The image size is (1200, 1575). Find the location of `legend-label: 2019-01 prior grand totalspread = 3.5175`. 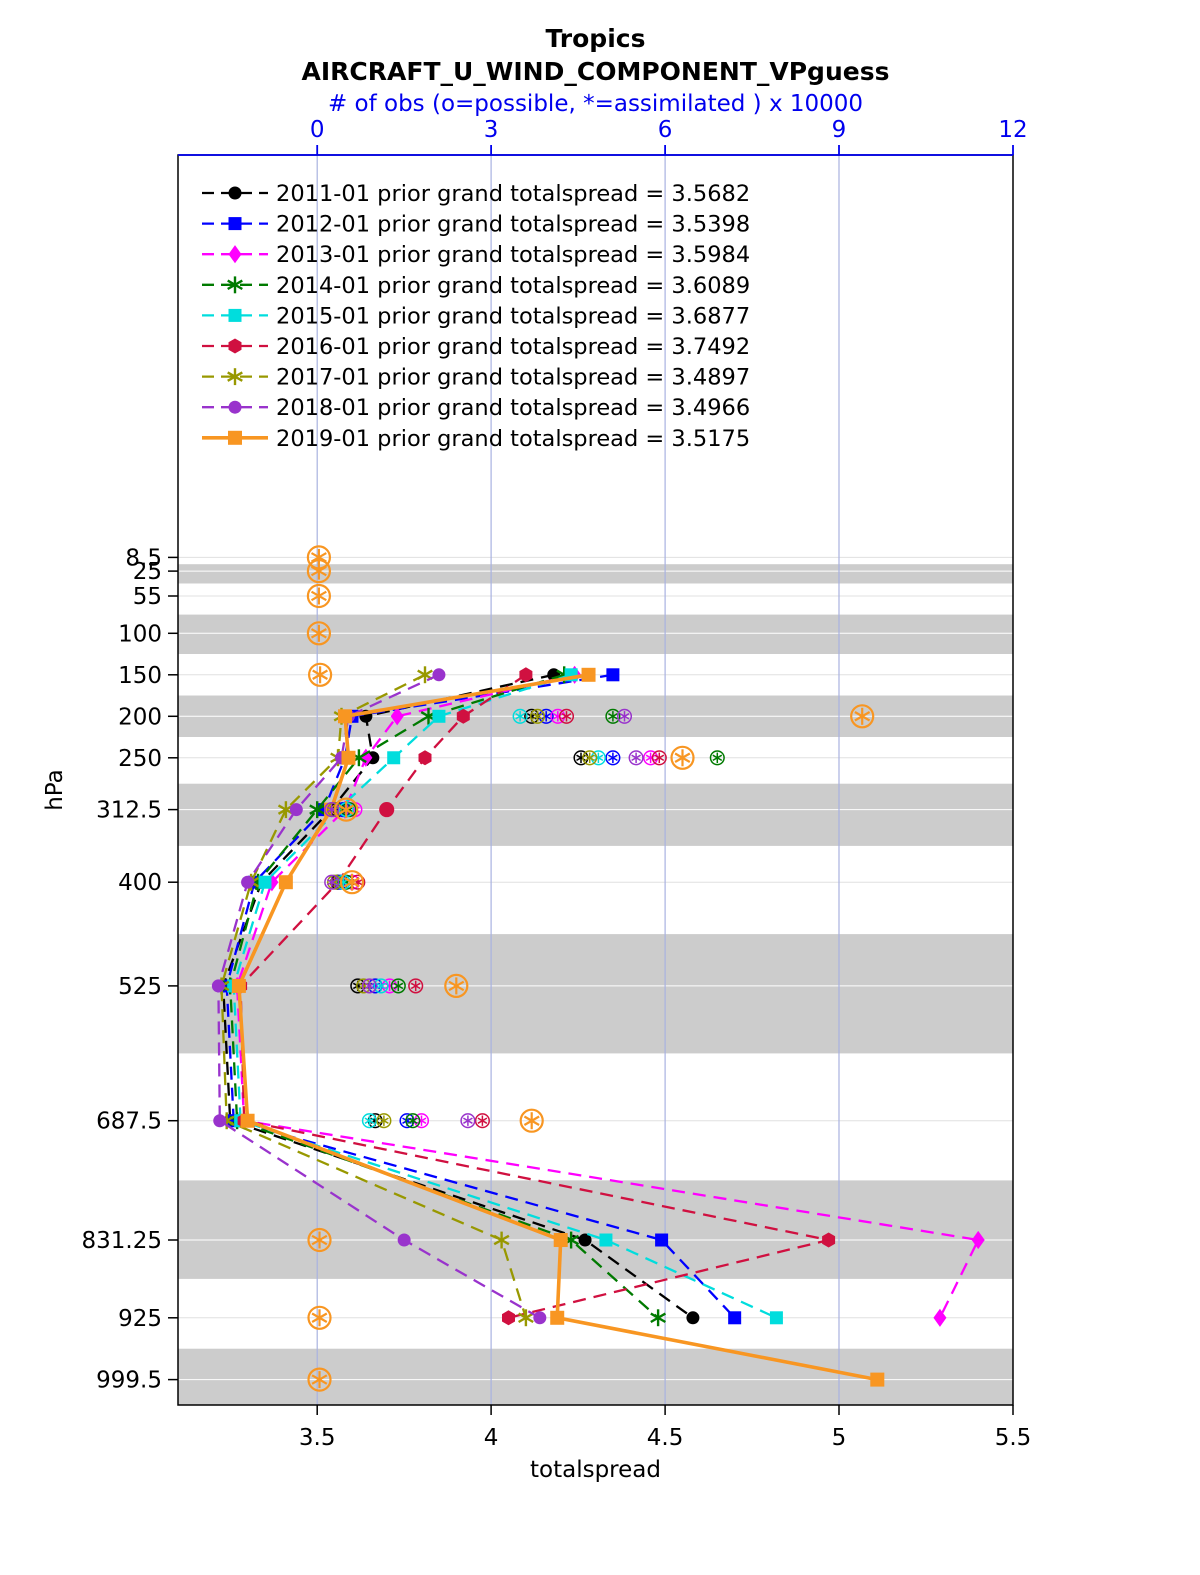

legend-label: 2019-01 prior grand totalspread = 3.5175 is located at coordinates (513, 439).